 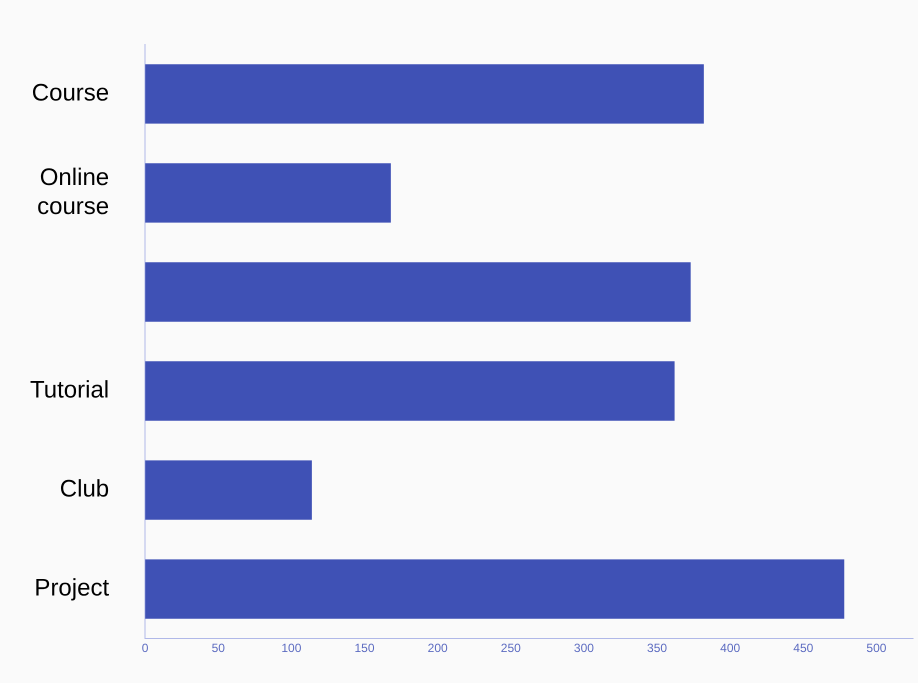 What do you see at coordinates (291, 648) in the screenshot?
I see `x-tick-label: 100` at bounding box center [291, 648].